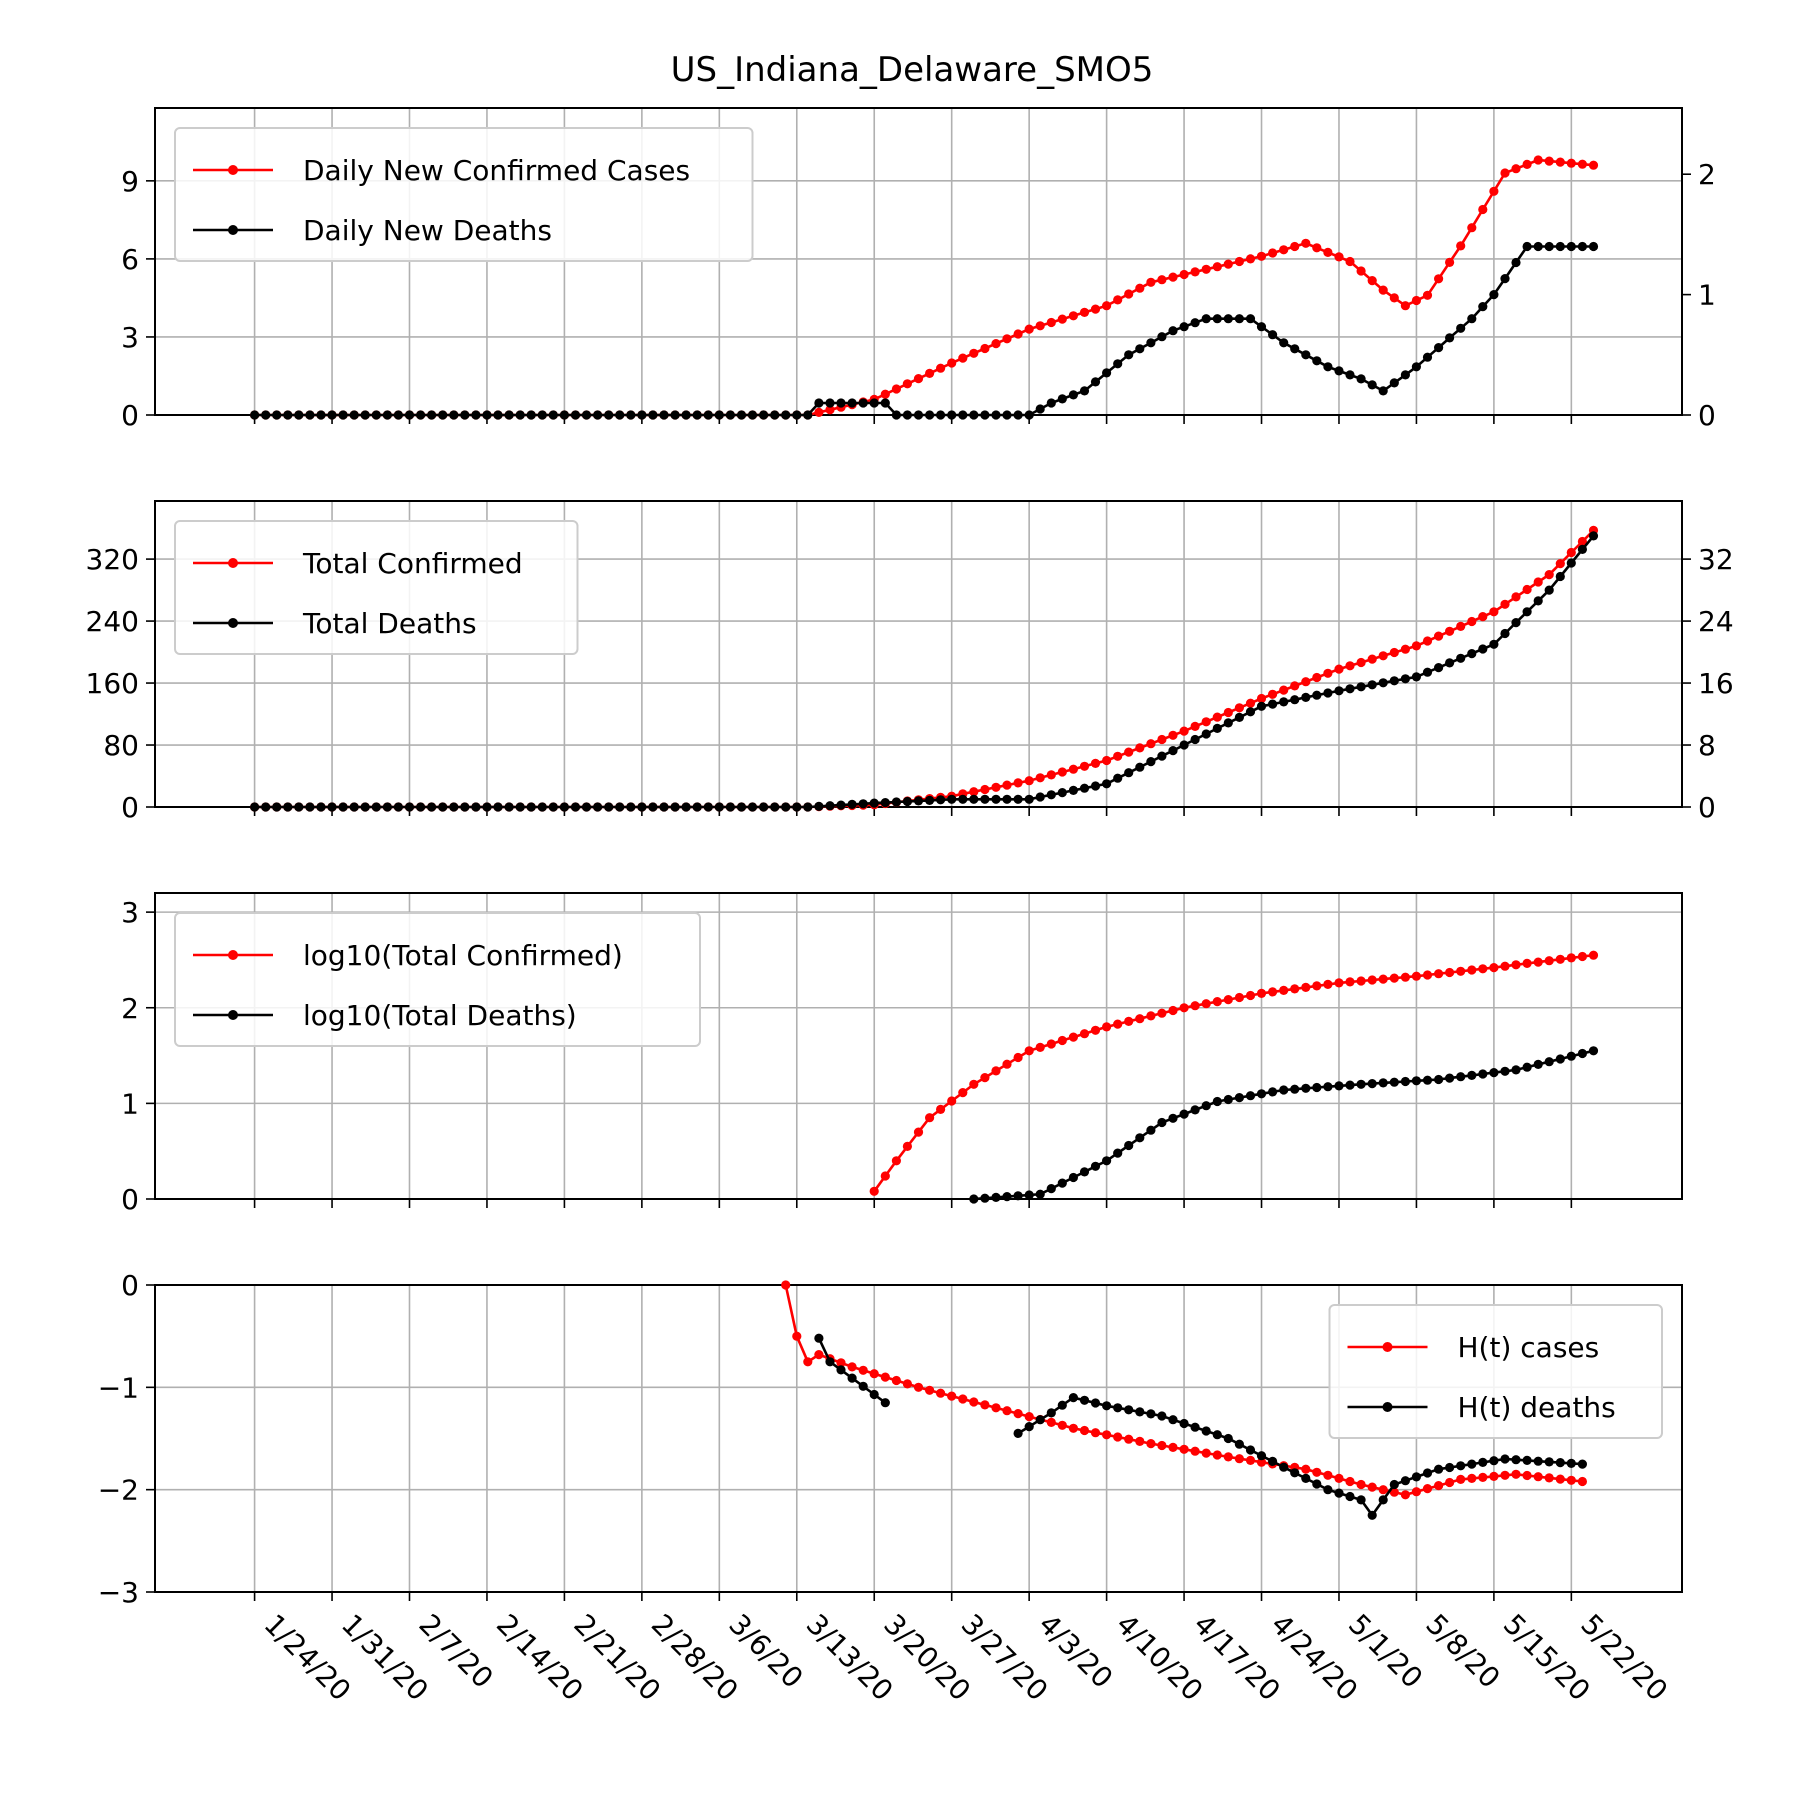 Image resolution: width=1800 pixels, height=1800 pixels. What do you see at coordinates (1707, 415) in the screenshot?
I see `y-tick-label-right: 0` at bounding box center [1707, 415].